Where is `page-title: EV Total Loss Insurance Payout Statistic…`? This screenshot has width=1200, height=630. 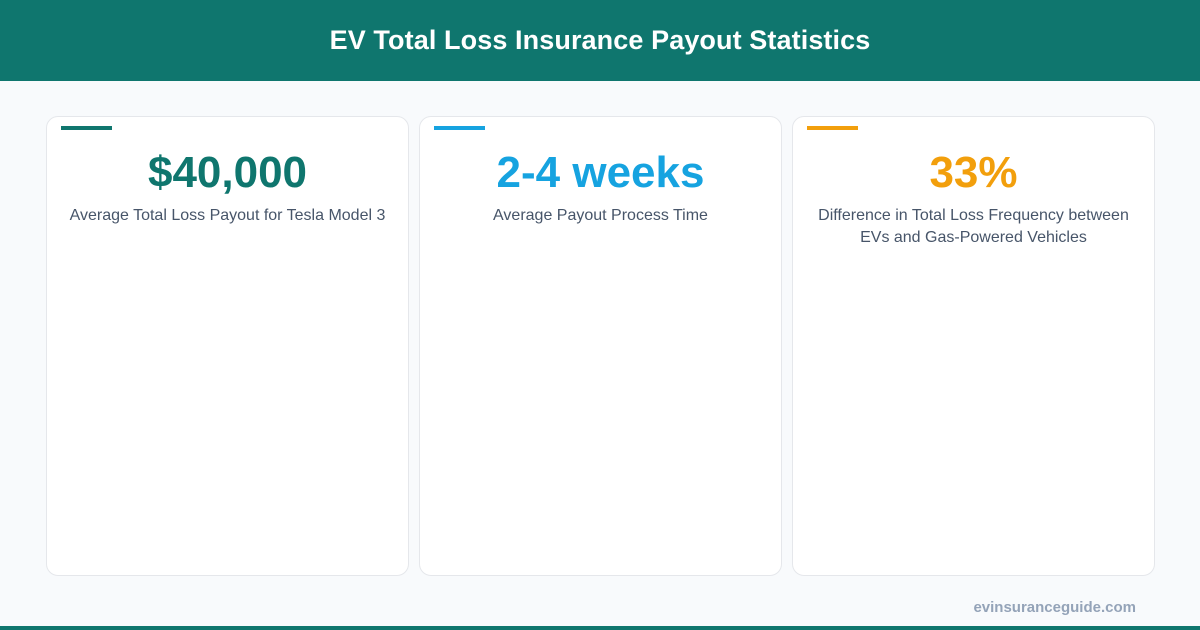
page-title: EV Total Loss Insurance Payout Statistic… is located at coordinates (600, 40).